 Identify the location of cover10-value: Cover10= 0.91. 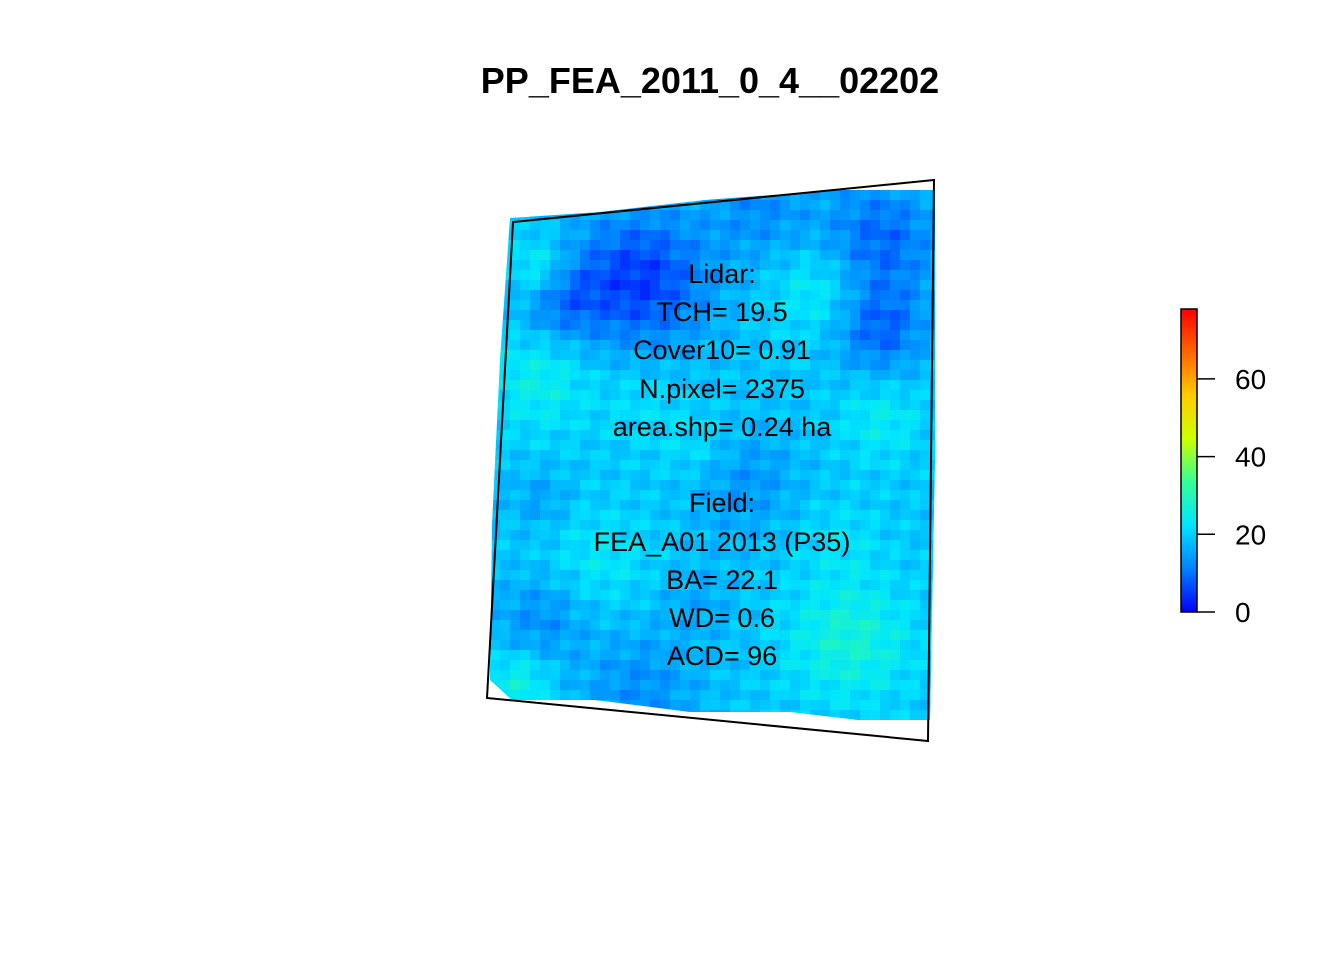
(722, 350).